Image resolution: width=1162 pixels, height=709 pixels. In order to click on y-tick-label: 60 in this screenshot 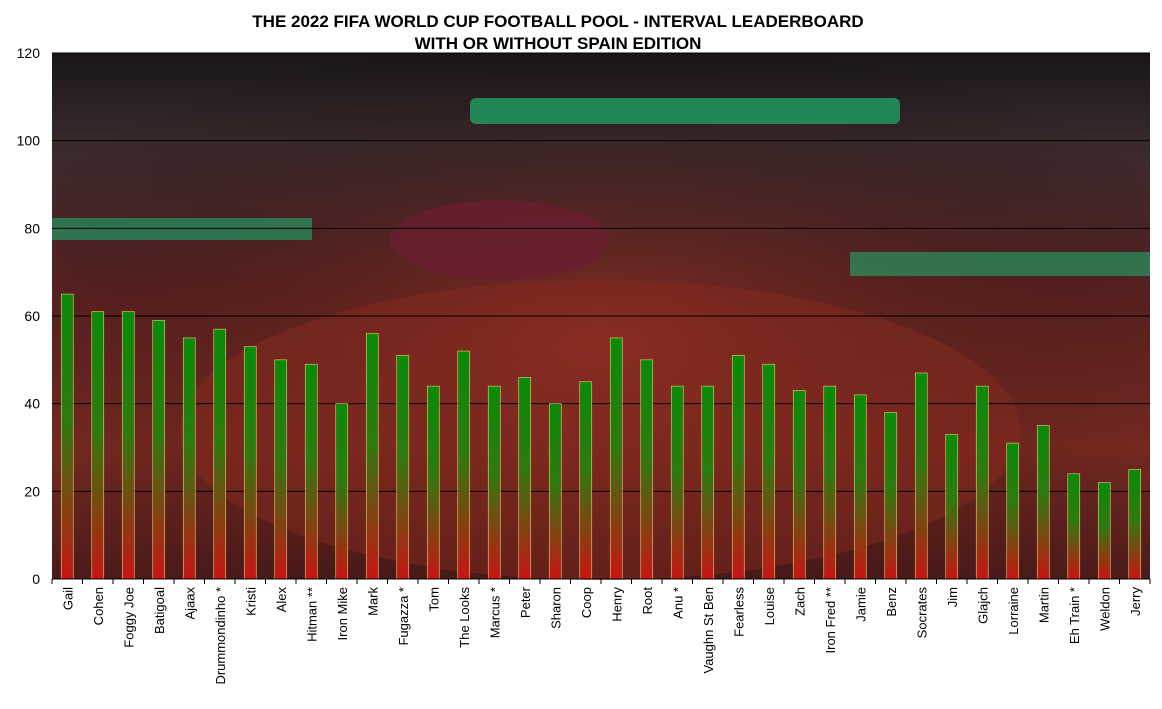, I will do `click(32, 316)`.